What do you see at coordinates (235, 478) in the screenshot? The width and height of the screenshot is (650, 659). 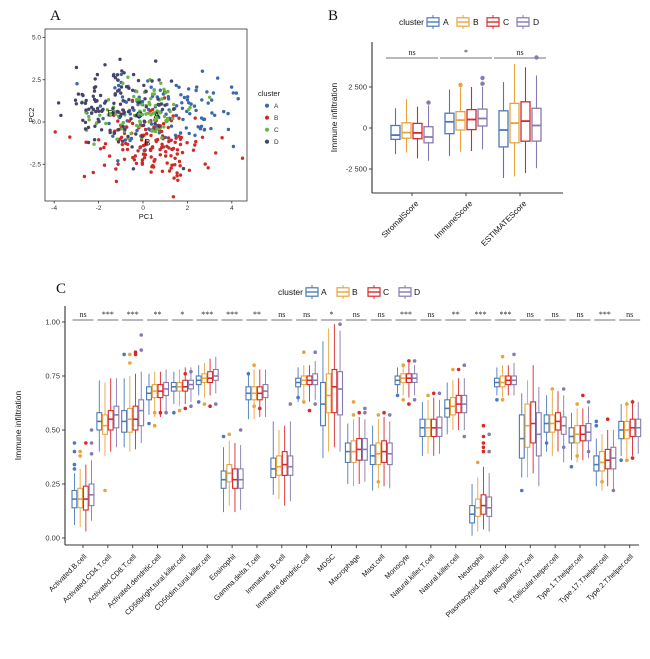 I see `boxplot-Eosinophil-C` at bounding box center [235, 478].